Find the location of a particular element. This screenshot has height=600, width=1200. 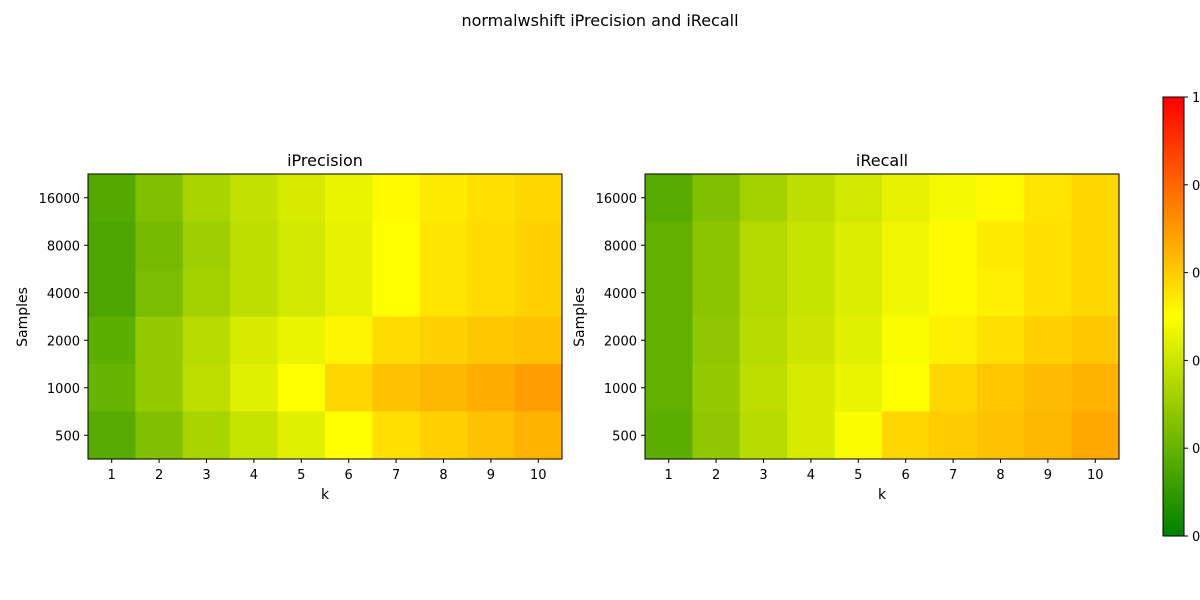

x-axis-label: k is located at coordinates (882, 495).